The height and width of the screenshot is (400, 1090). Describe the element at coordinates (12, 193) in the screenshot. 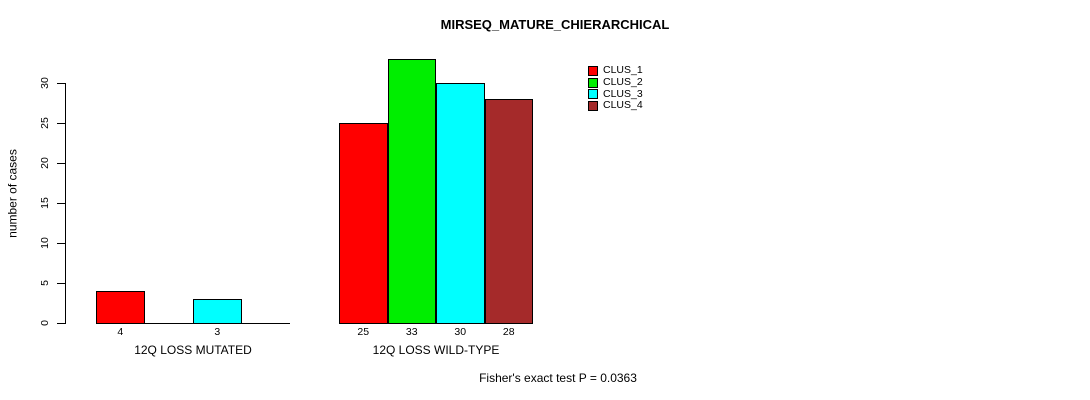

I see `y-axis-label: number of cases` at that location.